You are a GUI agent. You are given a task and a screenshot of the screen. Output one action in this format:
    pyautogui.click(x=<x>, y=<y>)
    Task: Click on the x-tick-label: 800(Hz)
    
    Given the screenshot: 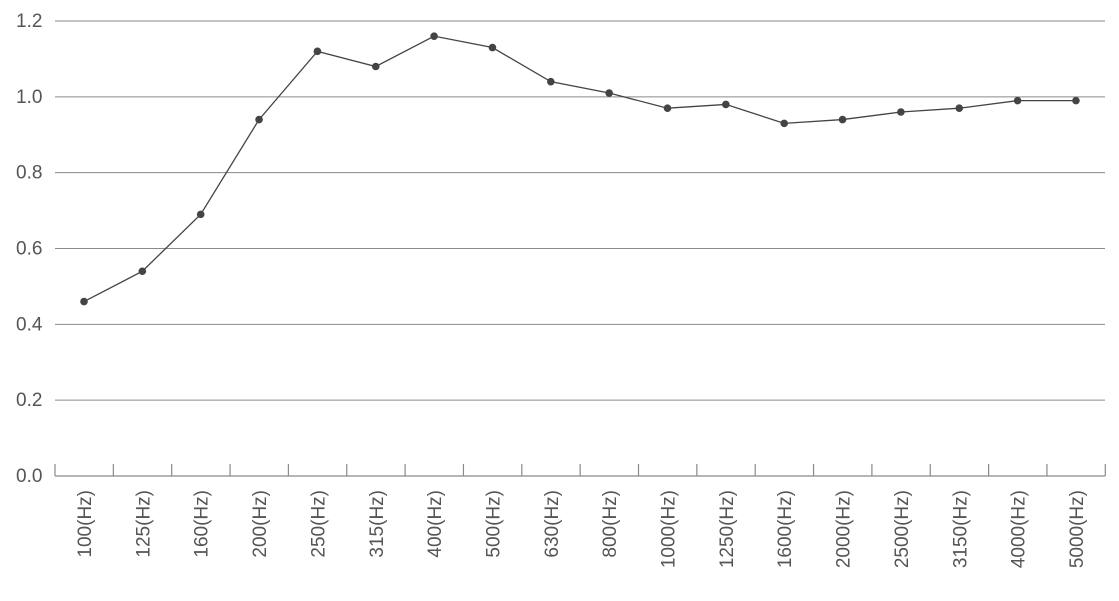 What is the action you would take?
    pyautogui.click(x=610, y=524)
    